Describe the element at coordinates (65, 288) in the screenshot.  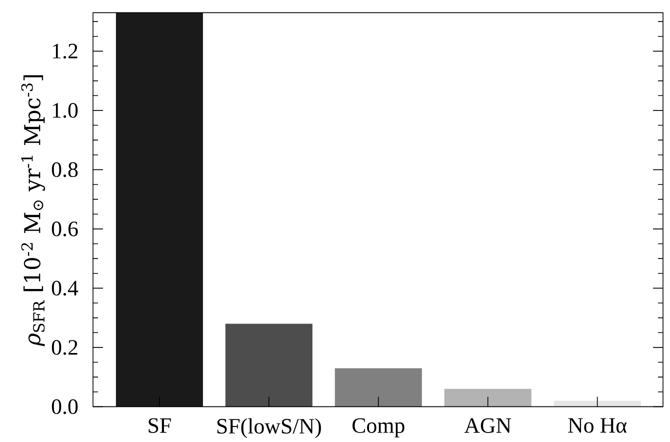
I see `y-tick-label: 0.4` at that location.